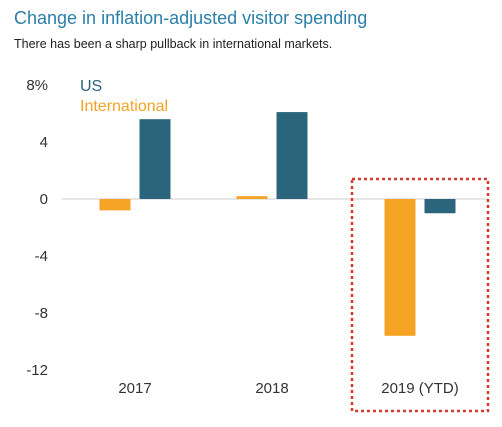  I want to click on bar-us-2017, so click(155, 159).